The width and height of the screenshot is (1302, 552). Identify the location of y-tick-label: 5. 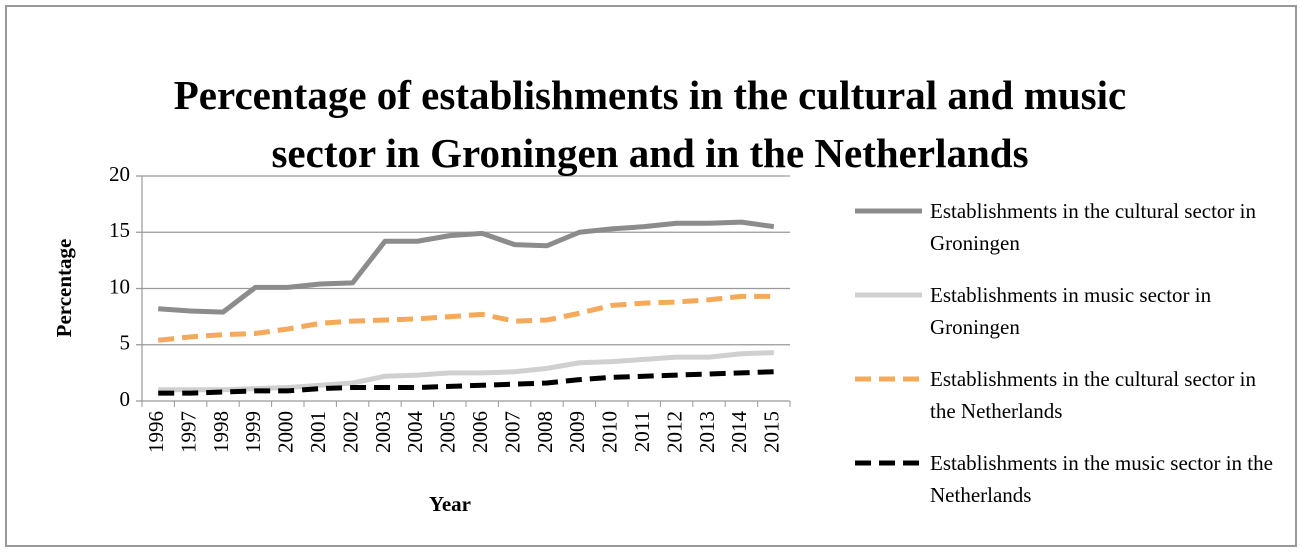
(125, 343).